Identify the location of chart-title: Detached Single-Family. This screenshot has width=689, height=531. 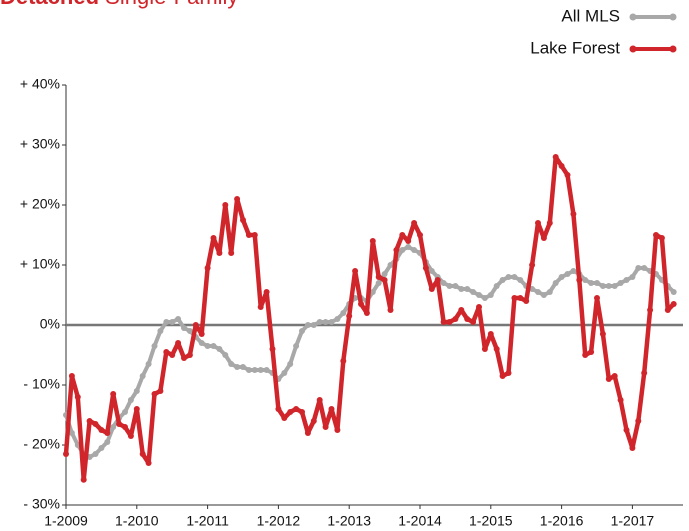
(119, 4).